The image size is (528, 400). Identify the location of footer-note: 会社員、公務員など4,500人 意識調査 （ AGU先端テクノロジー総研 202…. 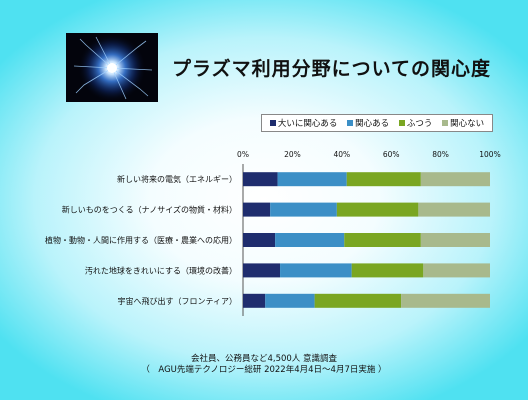
(264, 365).